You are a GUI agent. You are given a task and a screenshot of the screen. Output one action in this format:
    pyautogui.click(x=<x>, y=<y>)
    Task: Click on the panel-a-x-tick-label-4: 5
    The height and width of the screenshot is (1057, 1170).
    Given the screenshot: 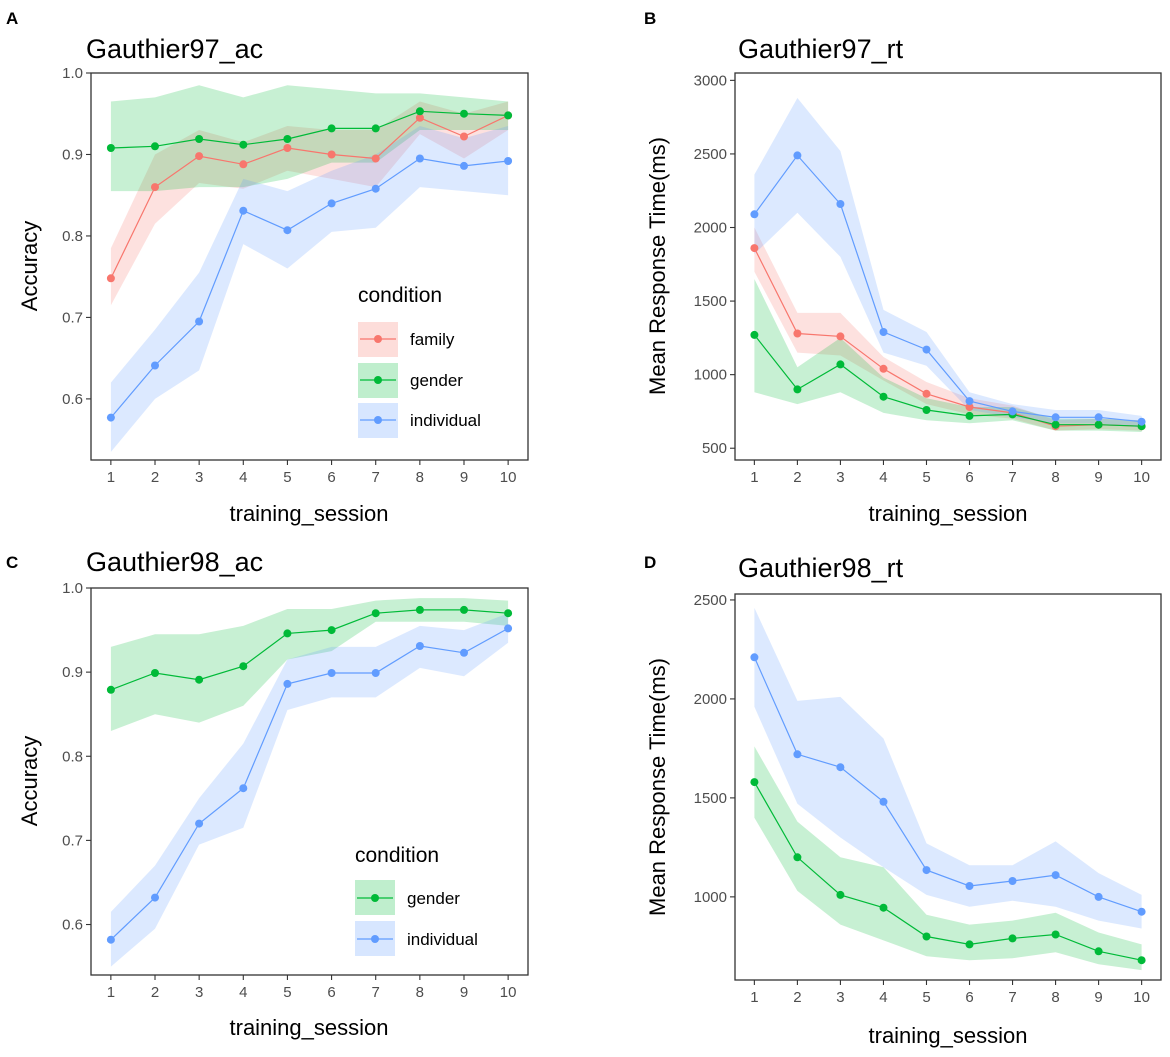 What is the action you would take?
    pyautogui.click(x=287, y=477)
    